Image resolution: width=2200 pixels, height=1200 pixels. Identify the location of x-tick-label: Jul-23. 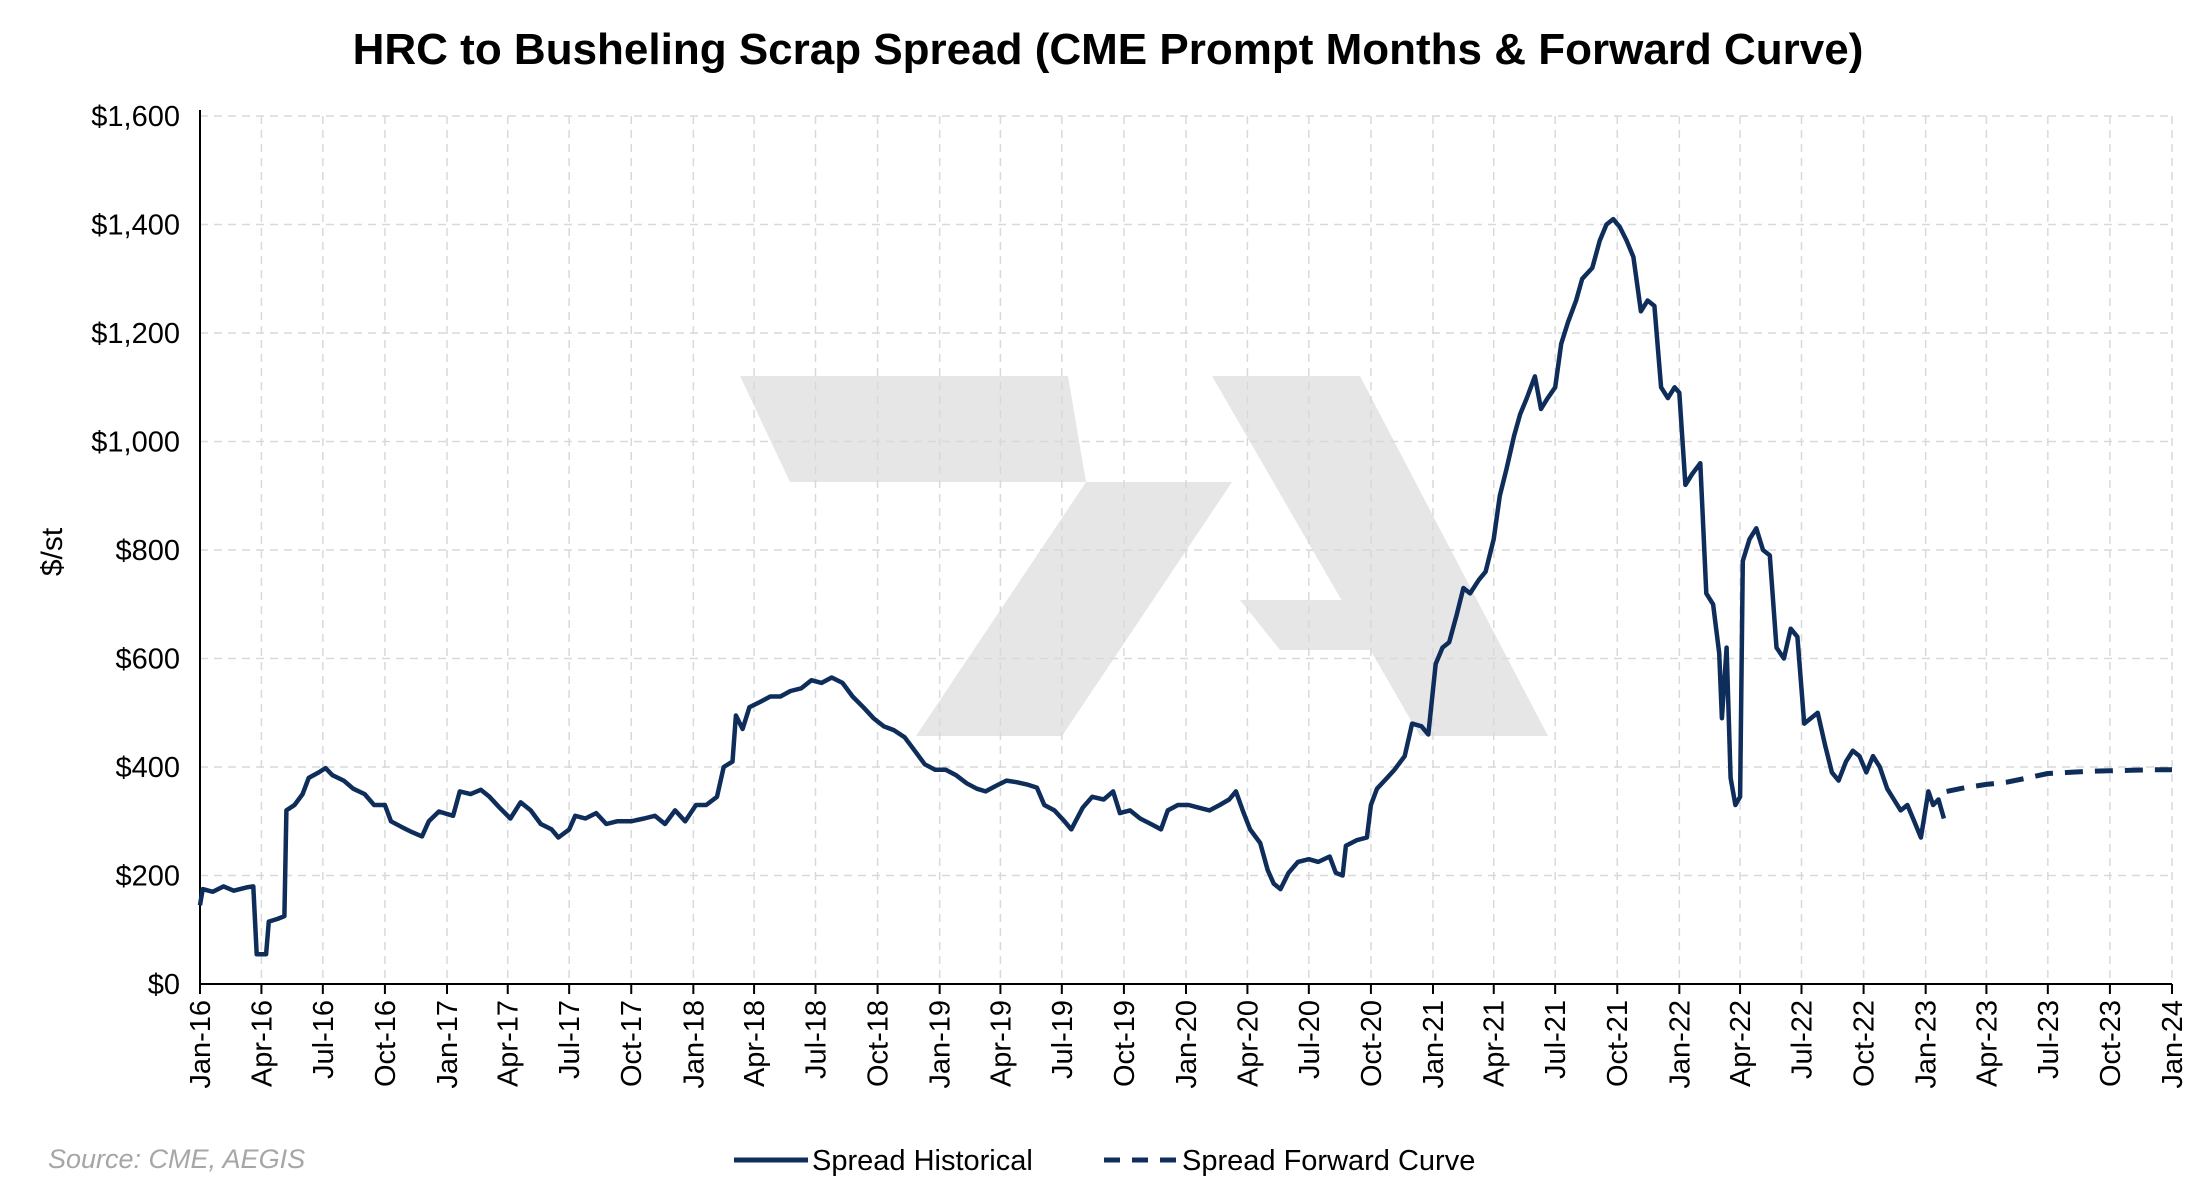
(2049, 1039).